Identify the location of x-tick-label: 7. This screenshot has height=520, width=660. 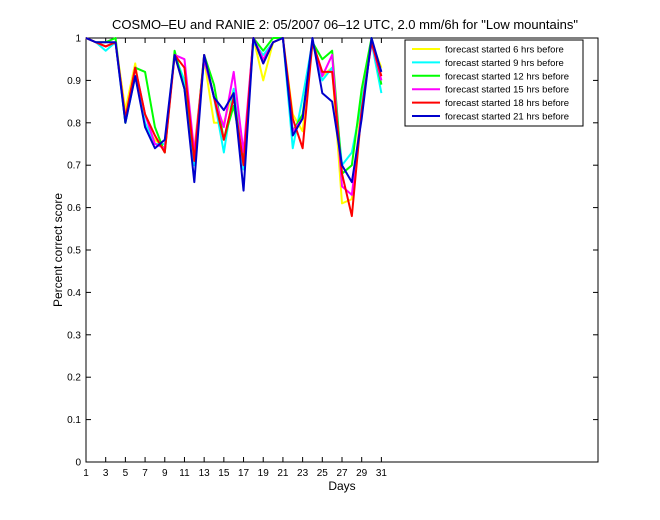
(145, 473).